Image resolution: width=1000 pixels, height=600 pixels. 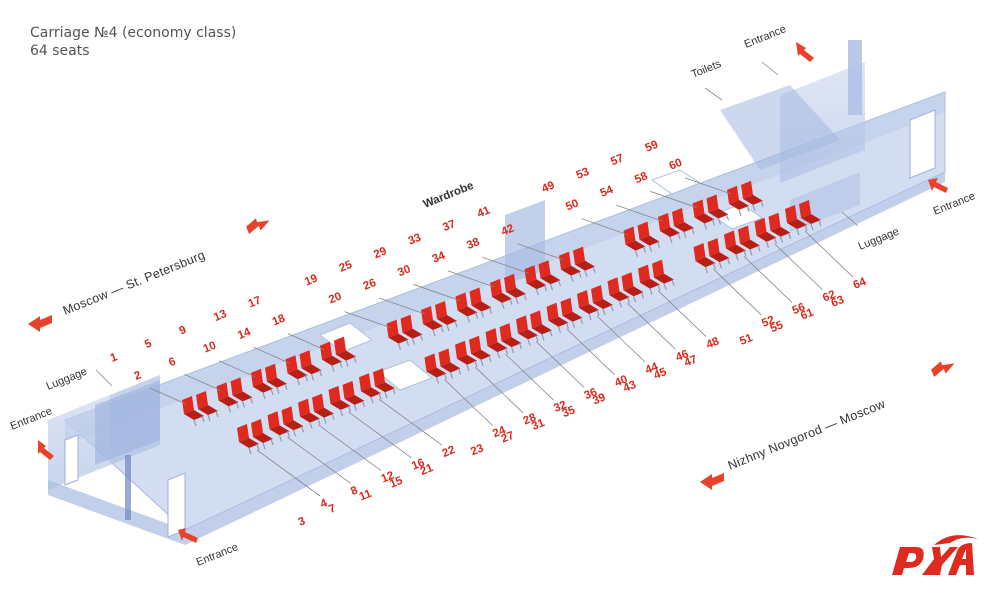 I want to click on left-luggage-rack, so click(x=127, y=422).